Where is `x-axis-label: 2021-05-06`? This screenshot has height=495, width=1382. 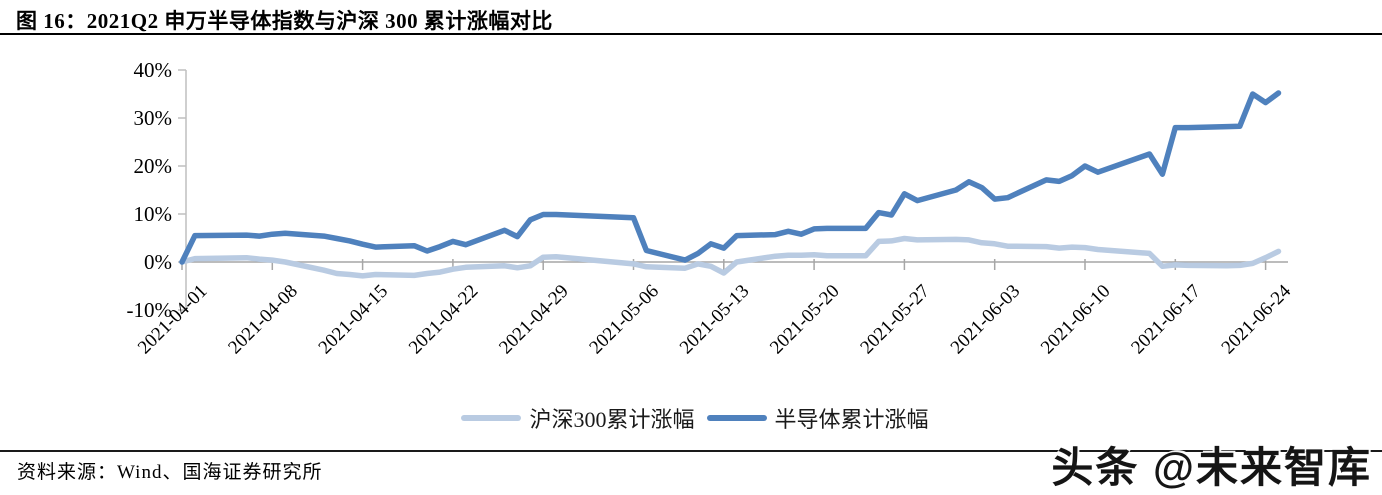
x-axis-label: 2021-05-06 is located at coordinates (624, 320).